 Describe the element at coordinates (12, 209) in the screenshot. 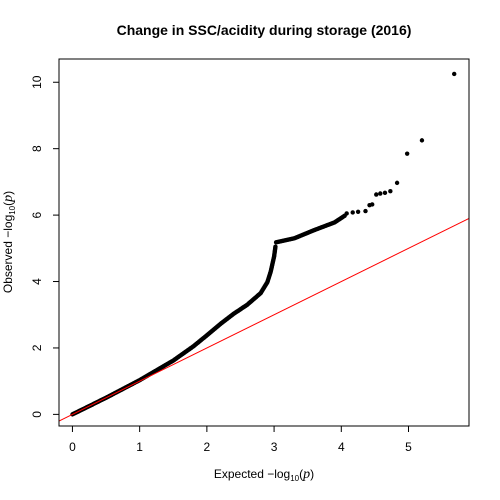

I see `y-axis-label-subscript: 10` at that location.